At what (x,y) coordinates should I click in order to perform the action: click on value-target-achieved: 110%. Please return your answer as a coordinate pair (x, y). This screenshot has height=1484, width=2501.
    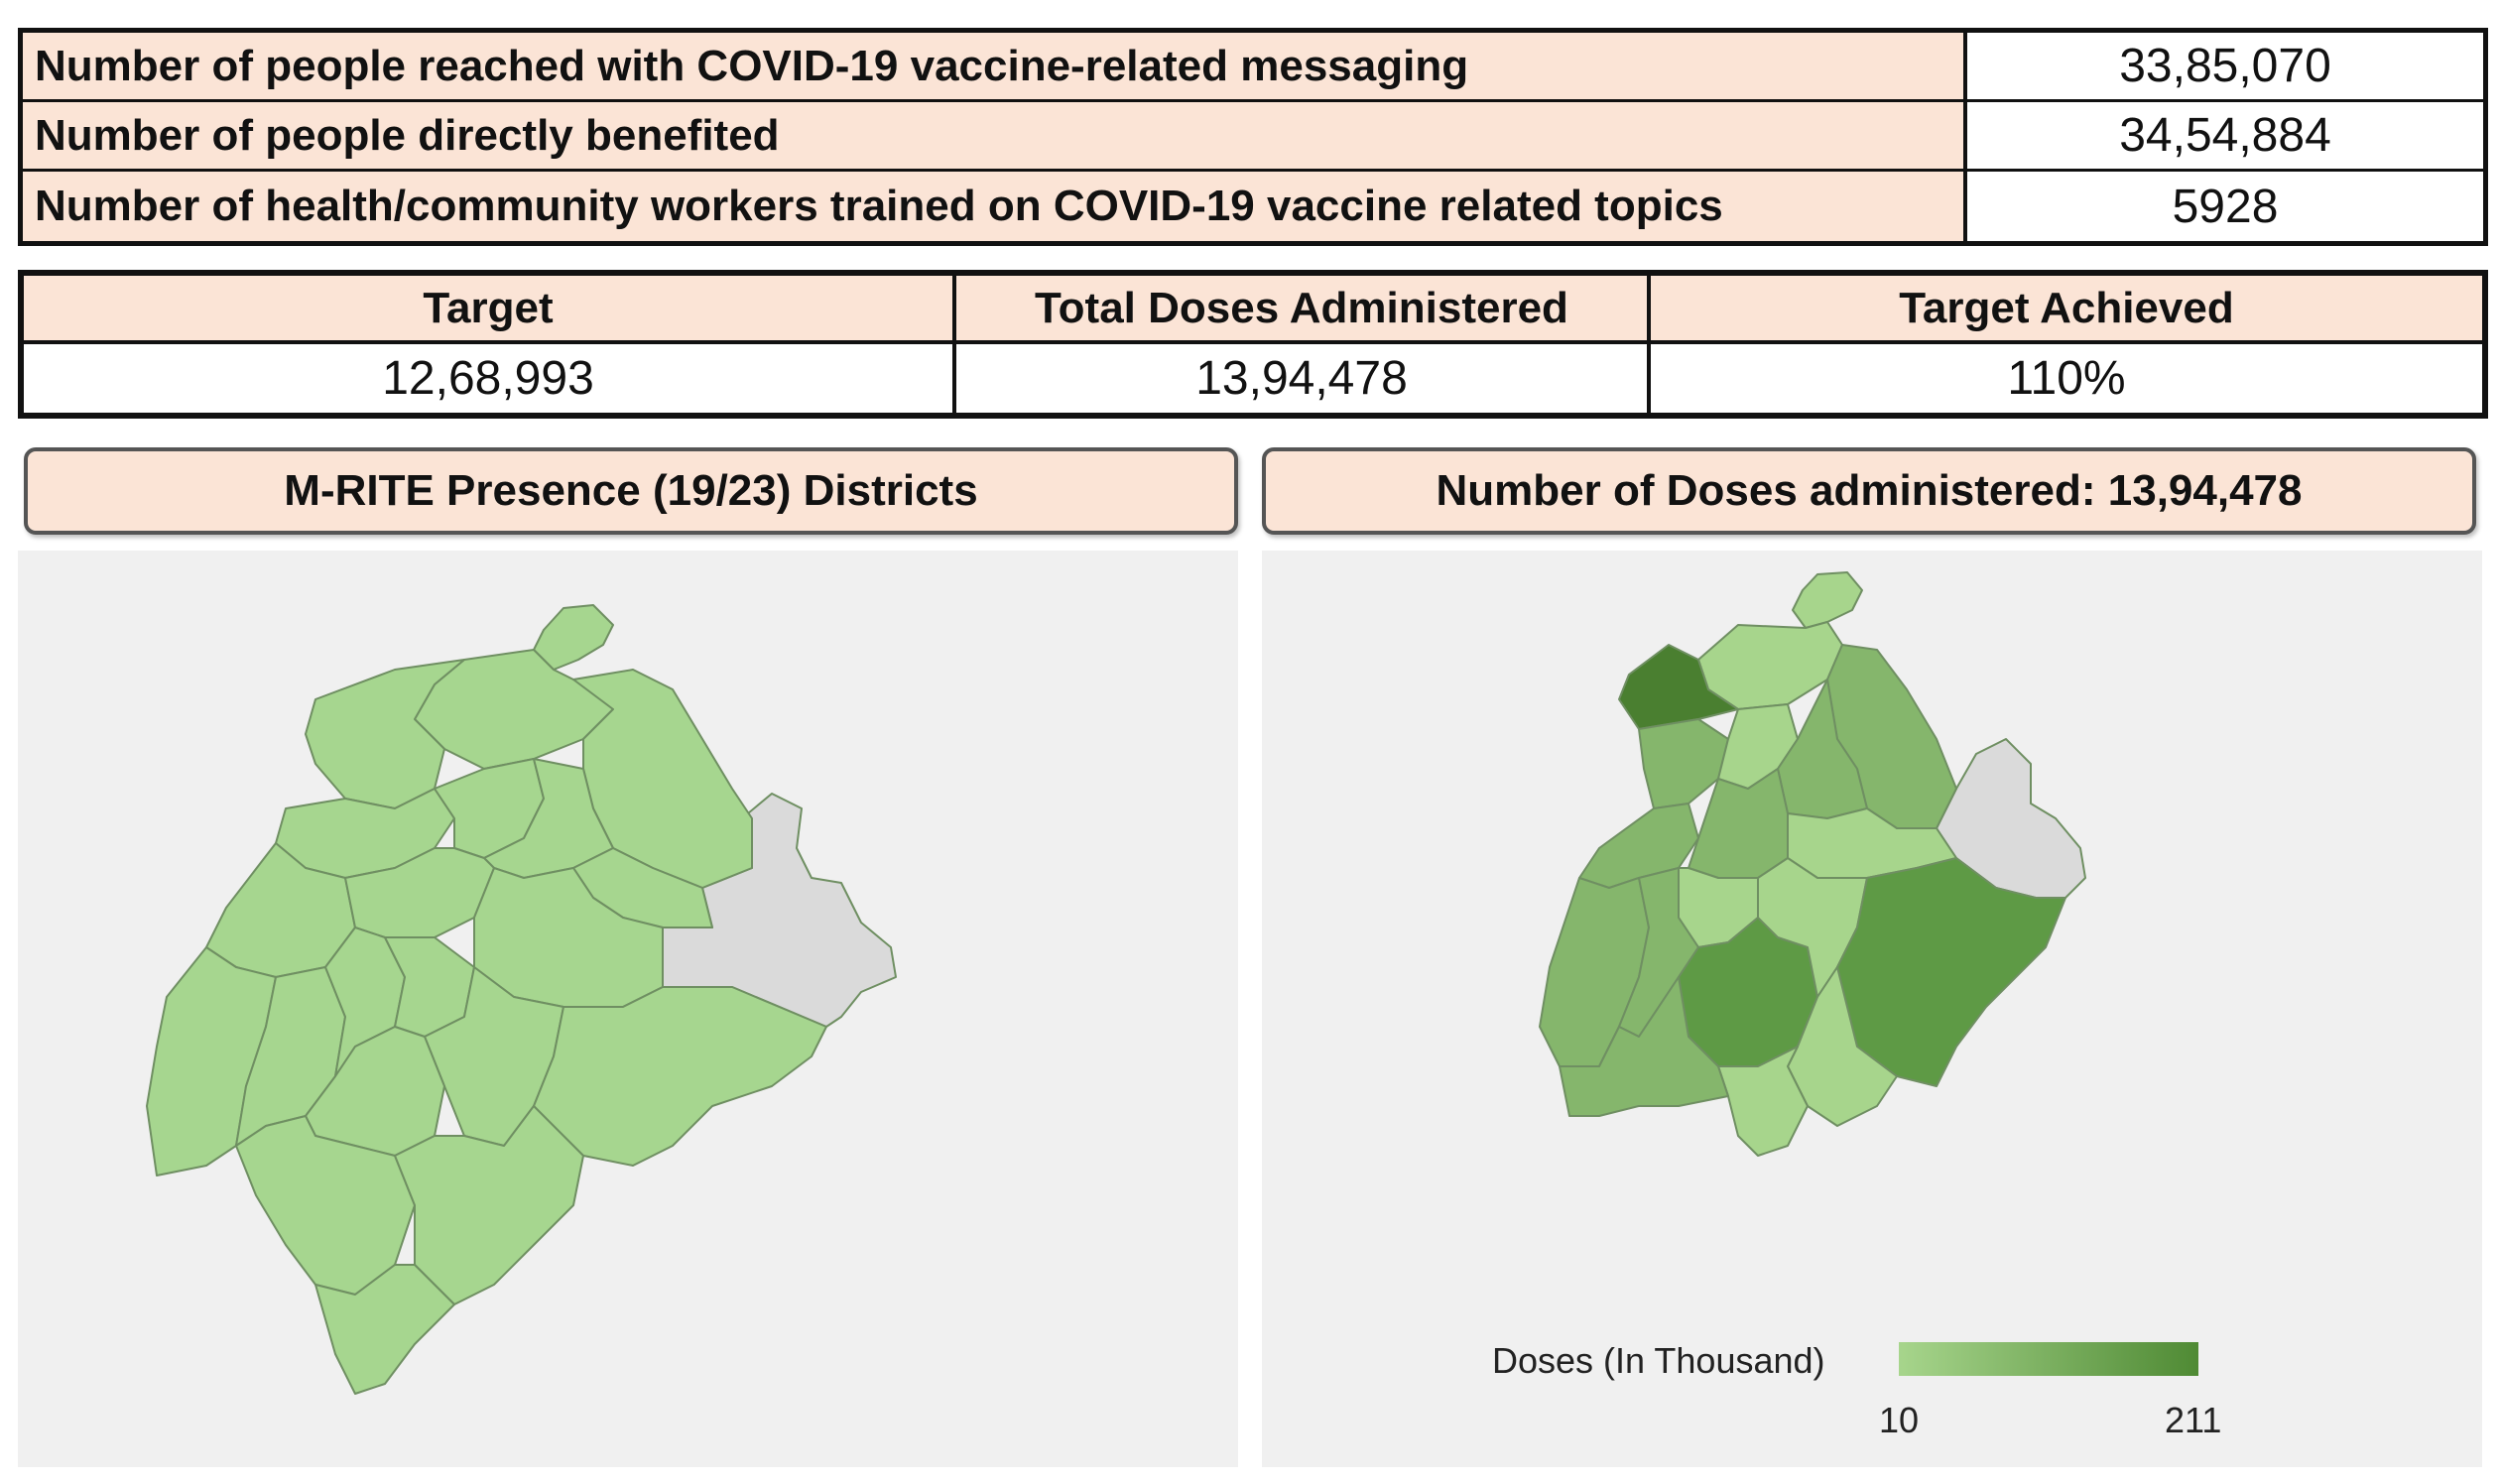
    Looking at the image, I should click on (2066, 378).